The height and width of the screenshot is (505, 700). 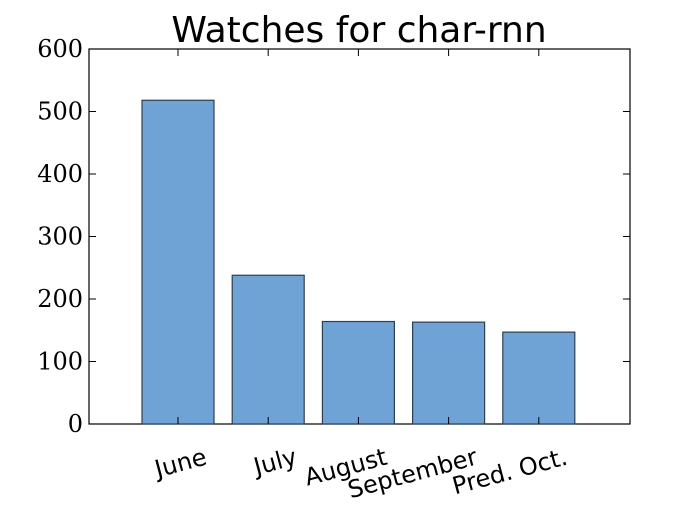 I want to click on y-tick-label: 500, so click(x=60, y=112).